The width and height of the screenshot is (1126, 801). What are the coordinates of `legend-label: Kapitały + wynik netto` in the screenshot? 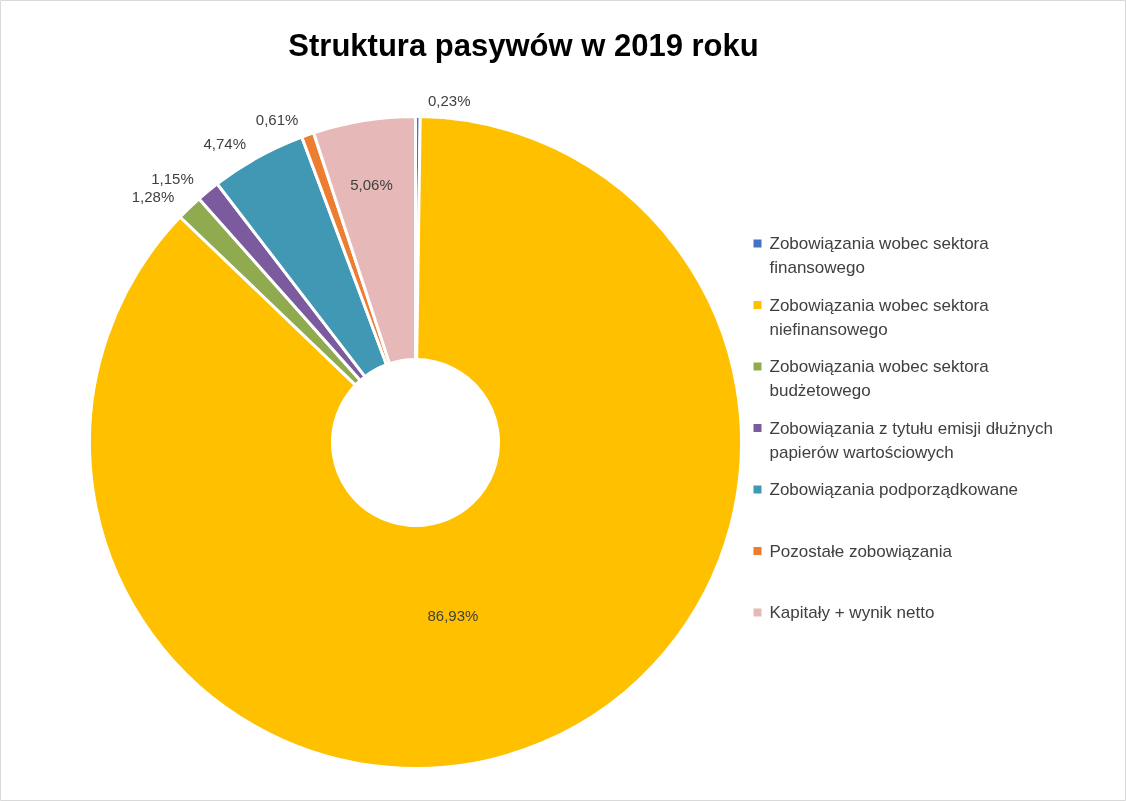 It's located at (852, 612).